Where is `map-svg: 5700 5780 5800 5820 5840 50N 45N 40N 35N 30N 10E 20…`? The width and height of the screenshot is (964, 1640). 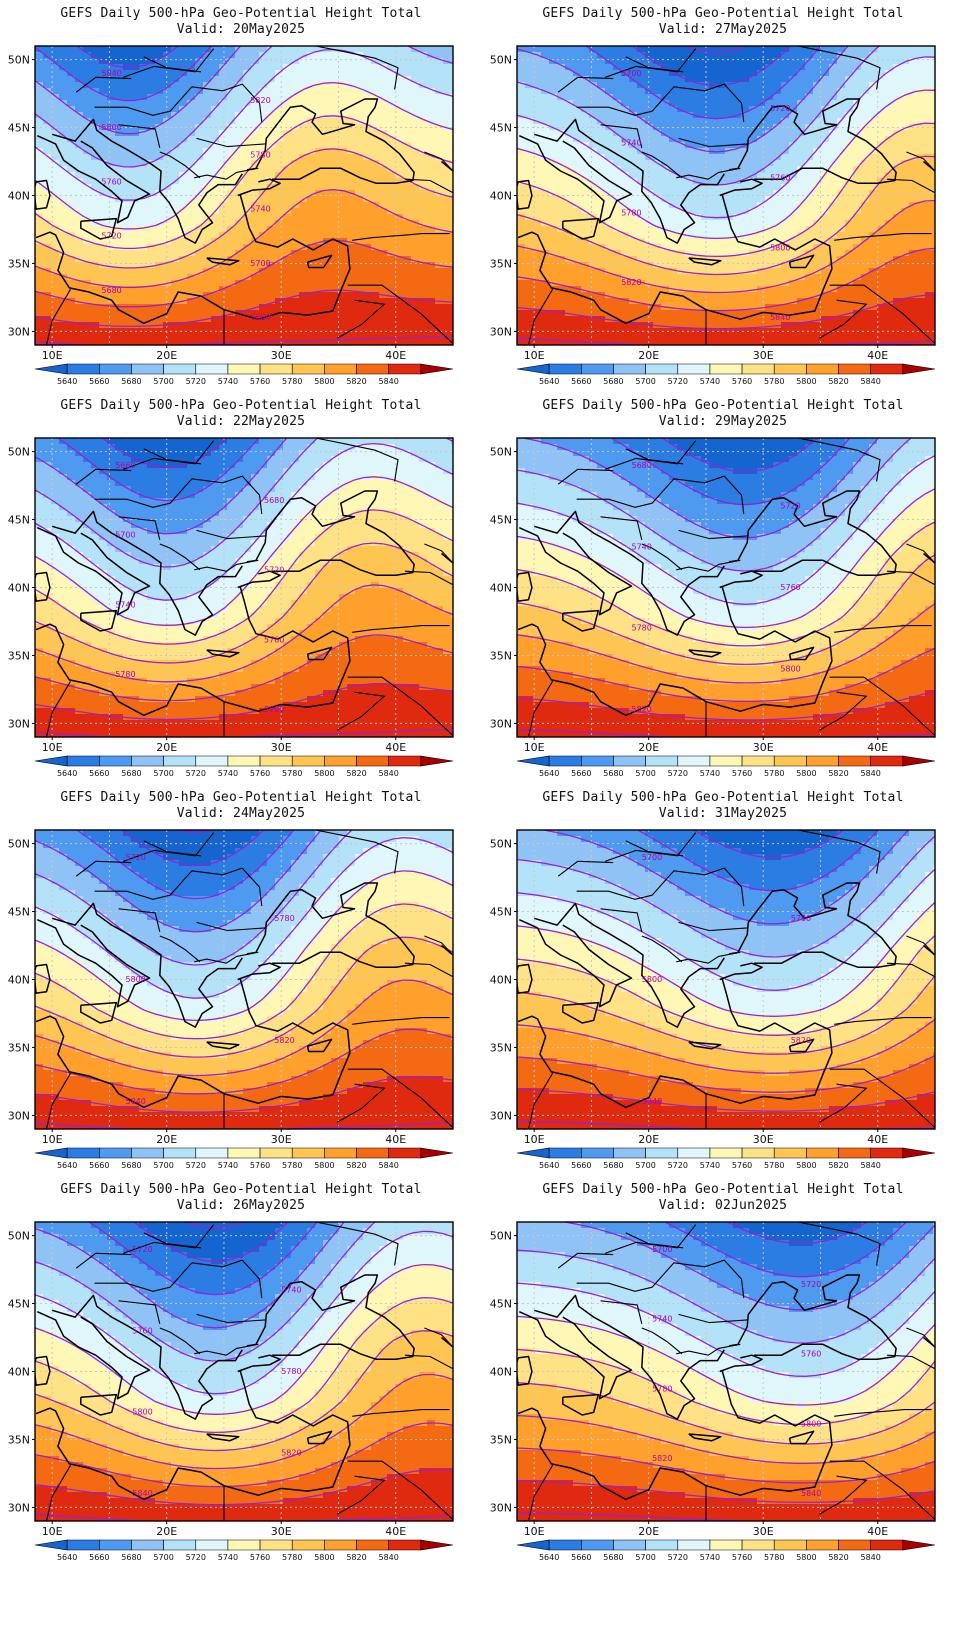 map-svg: 5700 5780 5800 5820 5840 50N 45N 40N 35N 30N 10E 20… is located at coordinates (713, 999).